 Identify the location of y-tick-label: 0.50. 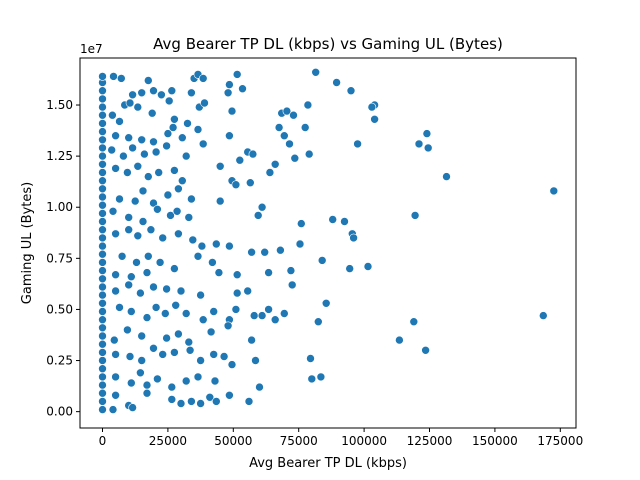
(59, 309).